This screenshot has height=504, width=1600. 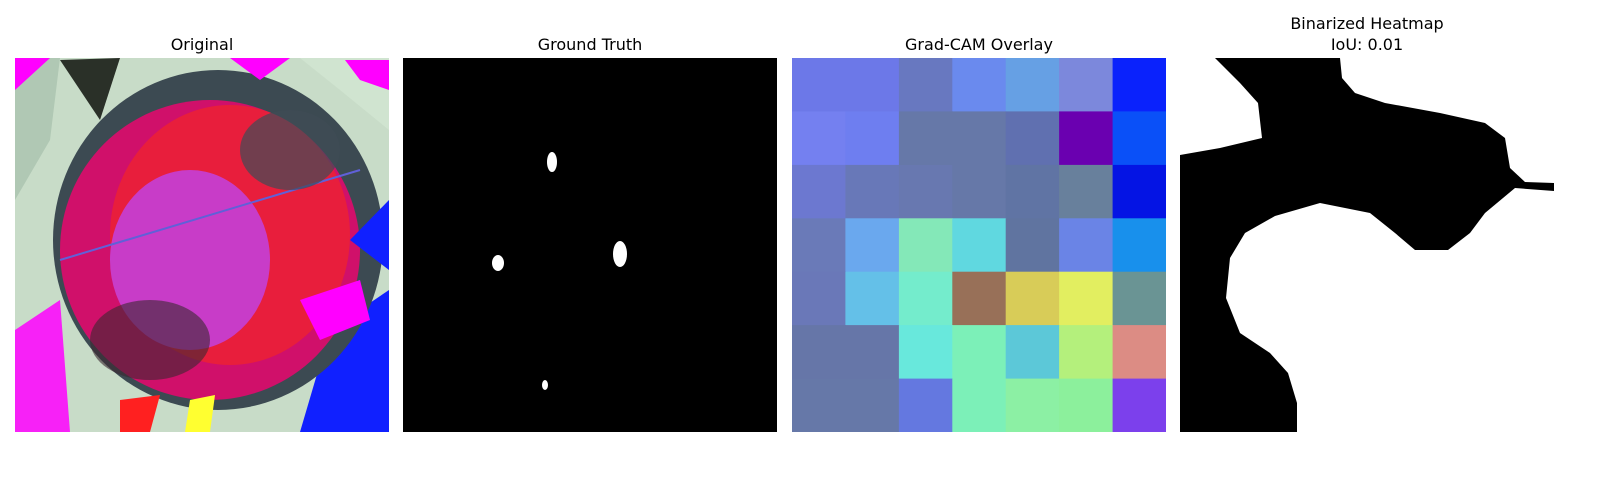 What do you see at coordinates (1367, 44) in the screenshot?
I see `panel-title: IoU: 0.01` at bounding box center [1367, 44].